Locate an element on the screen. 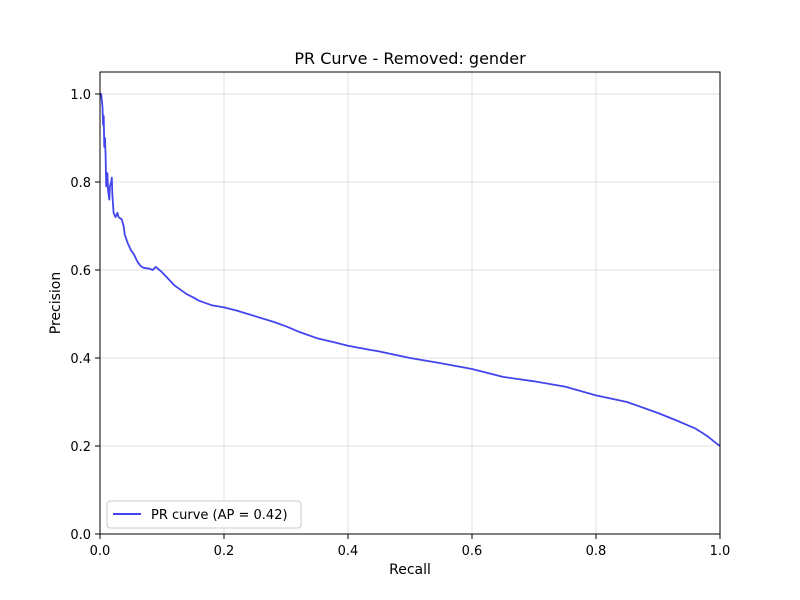  x-tick-label: 0.0 is located at coordinates (100, 551).